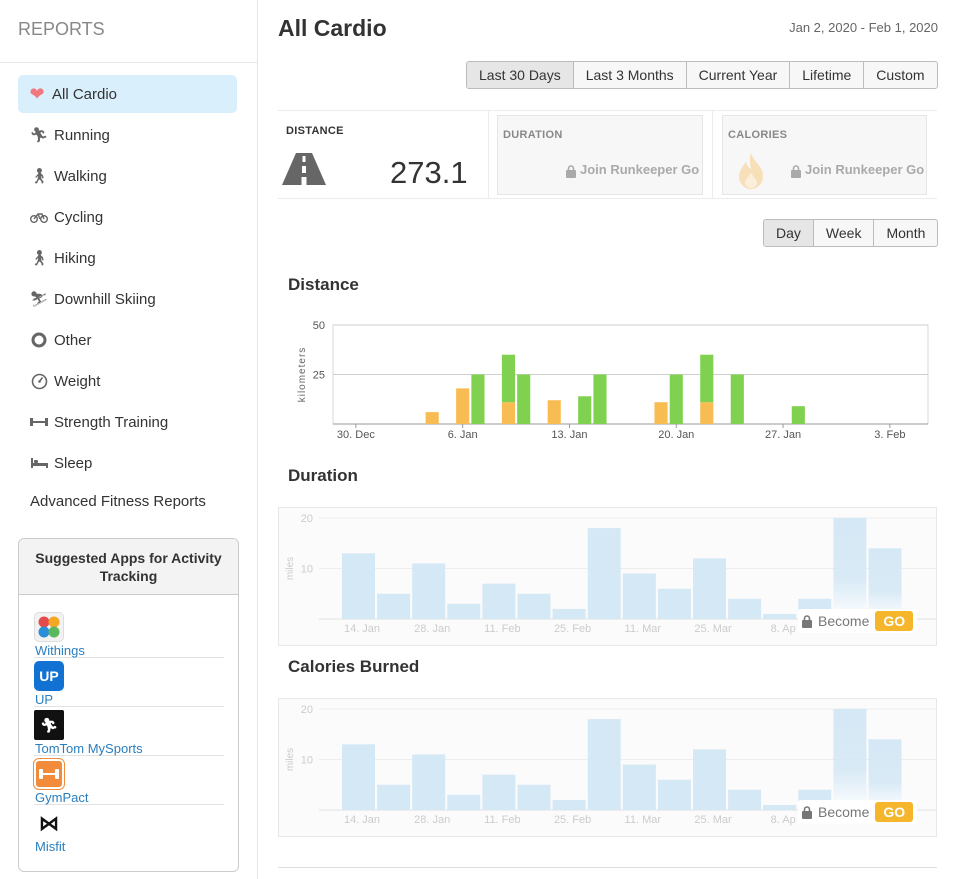  What do you see at coordinates (127, 94) in the screenshot?
I see `sidebar-item-all-cardio: ❤ All Cardio` at bounding box center [127, 94].